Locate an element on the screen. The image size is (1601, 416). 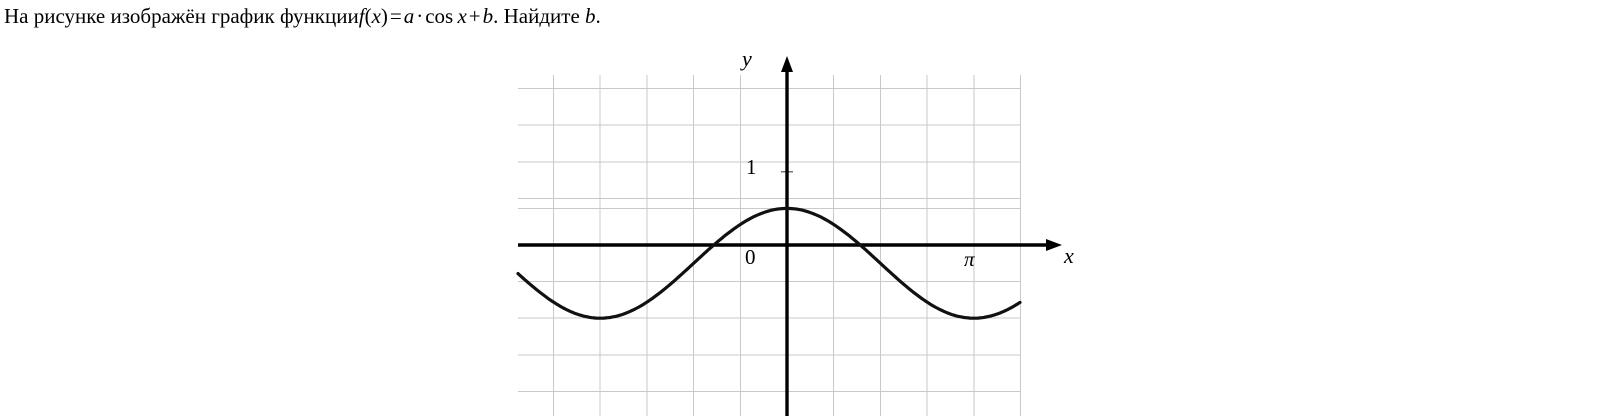
formula-plus: + is located at coordinates (474, 16).